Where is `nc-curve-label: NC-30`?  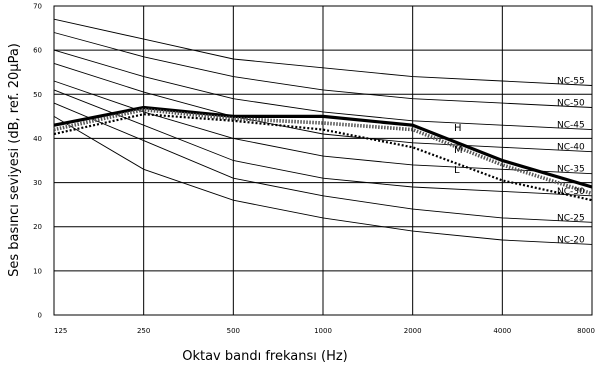 nc-curve-label: NC-30 is located at coordinates (571, 192).